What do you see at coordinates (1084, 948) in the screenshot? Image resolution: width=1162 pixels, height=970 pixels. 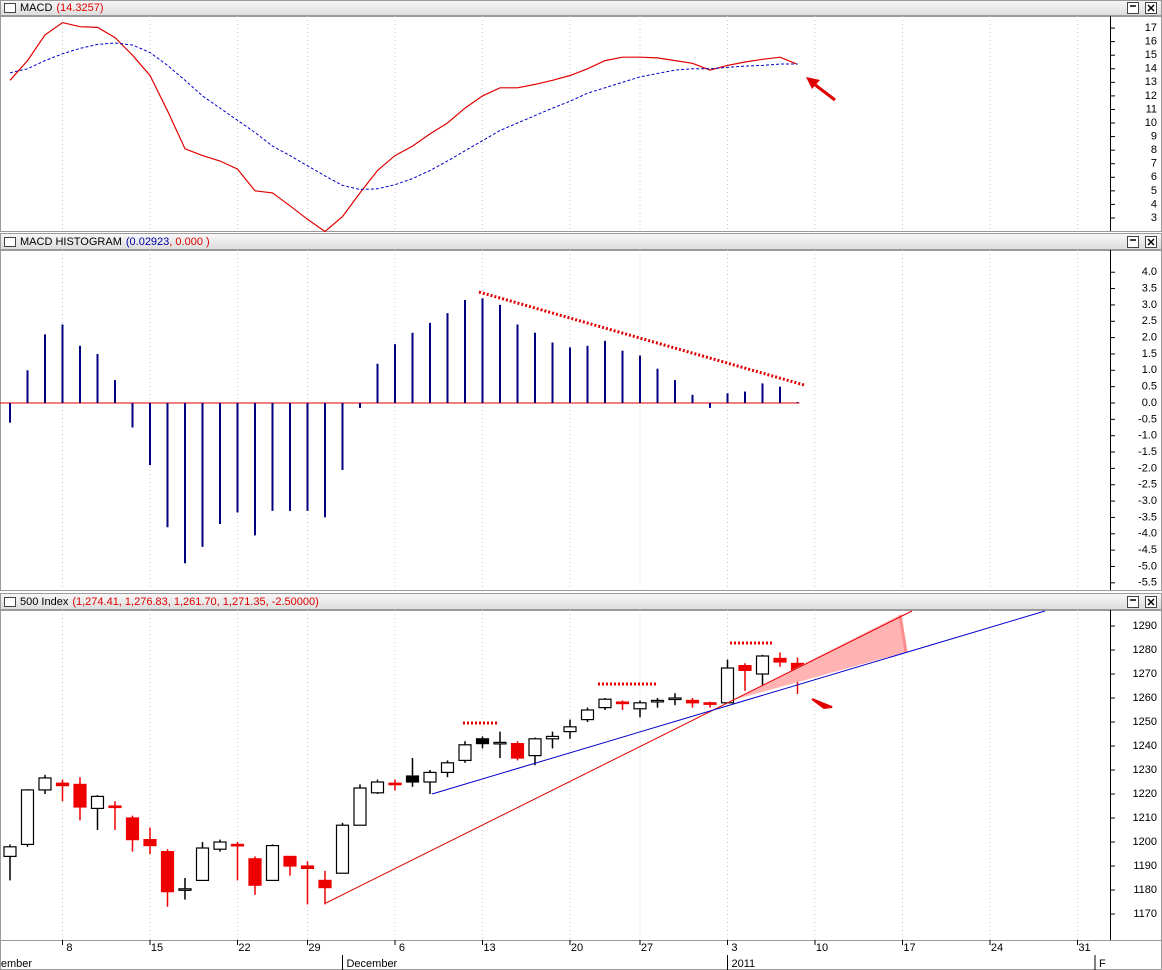 I see `x-tick-label: 31` at bounding box center [1084, 948].